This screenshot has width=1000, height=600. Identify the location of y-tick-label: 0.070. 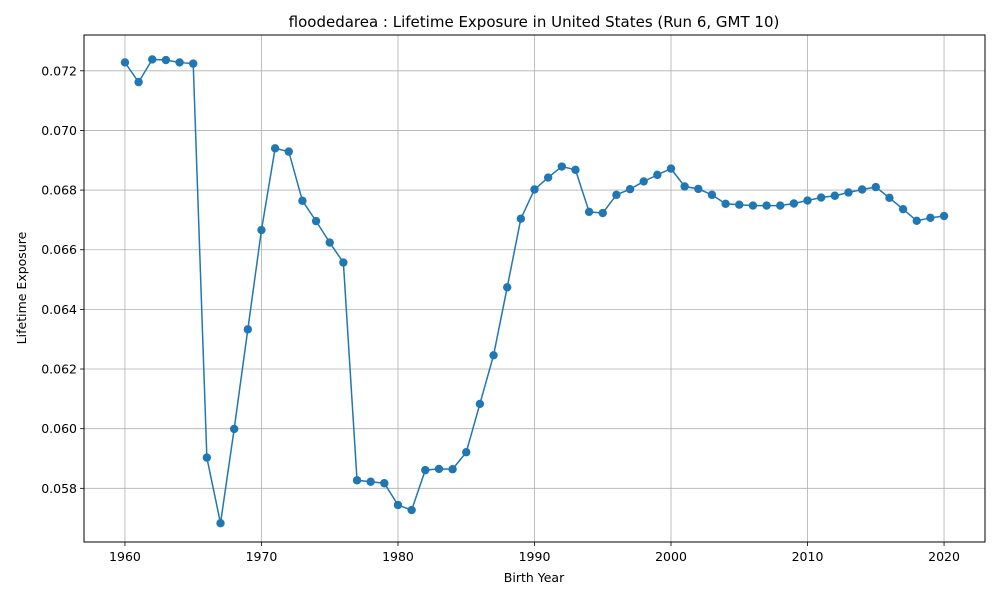
(59, 130).